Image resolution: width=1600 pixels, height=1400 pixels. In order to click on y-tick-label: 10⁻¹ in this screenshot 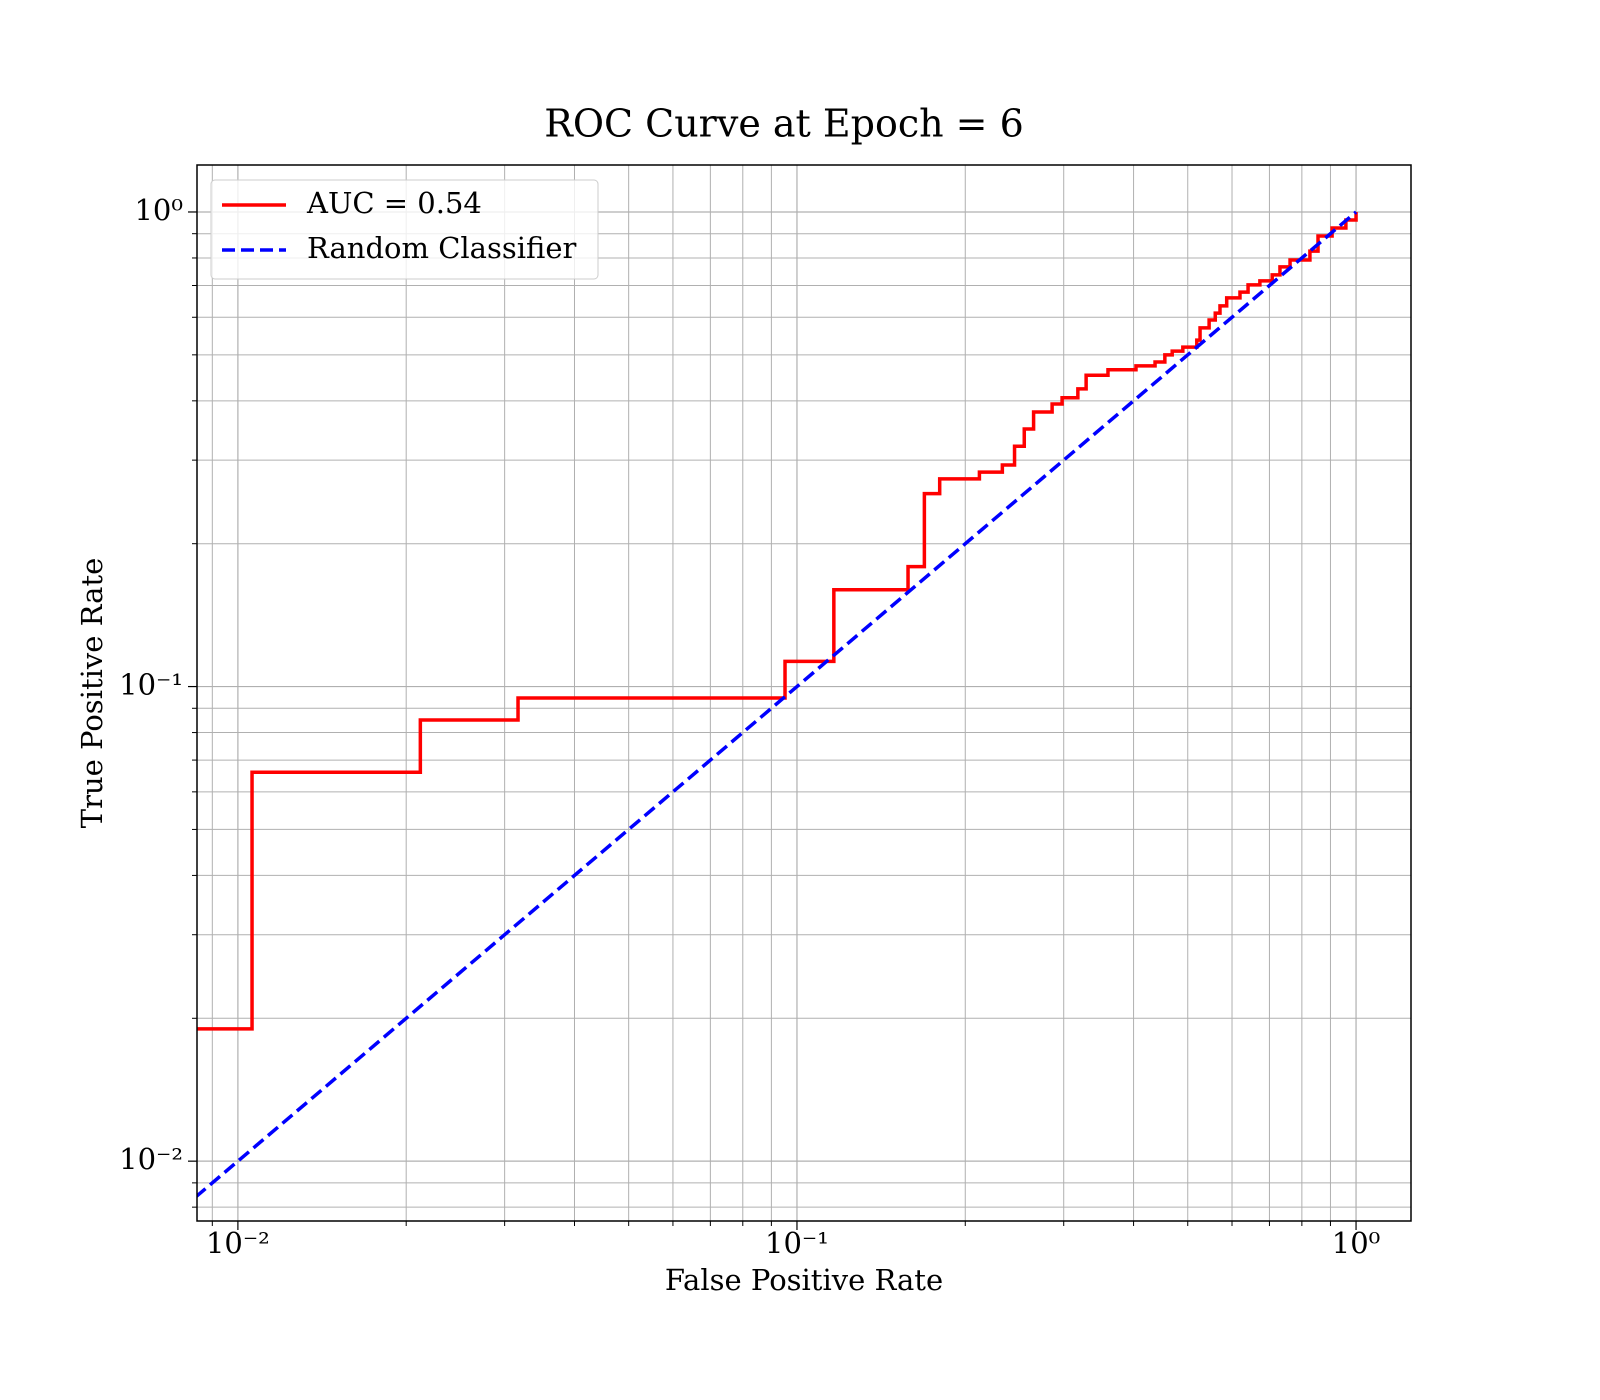, I will do `click(151, 685)`.